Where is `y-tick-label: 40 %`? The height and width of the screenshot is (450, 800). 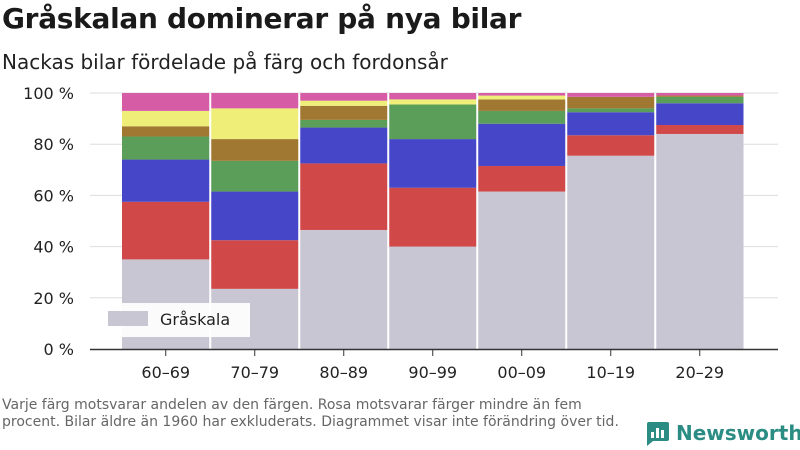
y-tick-label: 40 % is located at coordinates (53, 247).